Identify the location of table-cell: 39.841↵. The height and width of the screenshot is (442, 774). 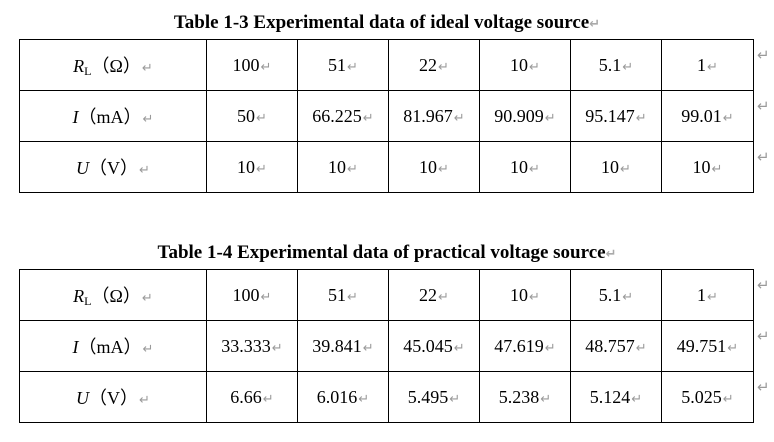
(343, 346).